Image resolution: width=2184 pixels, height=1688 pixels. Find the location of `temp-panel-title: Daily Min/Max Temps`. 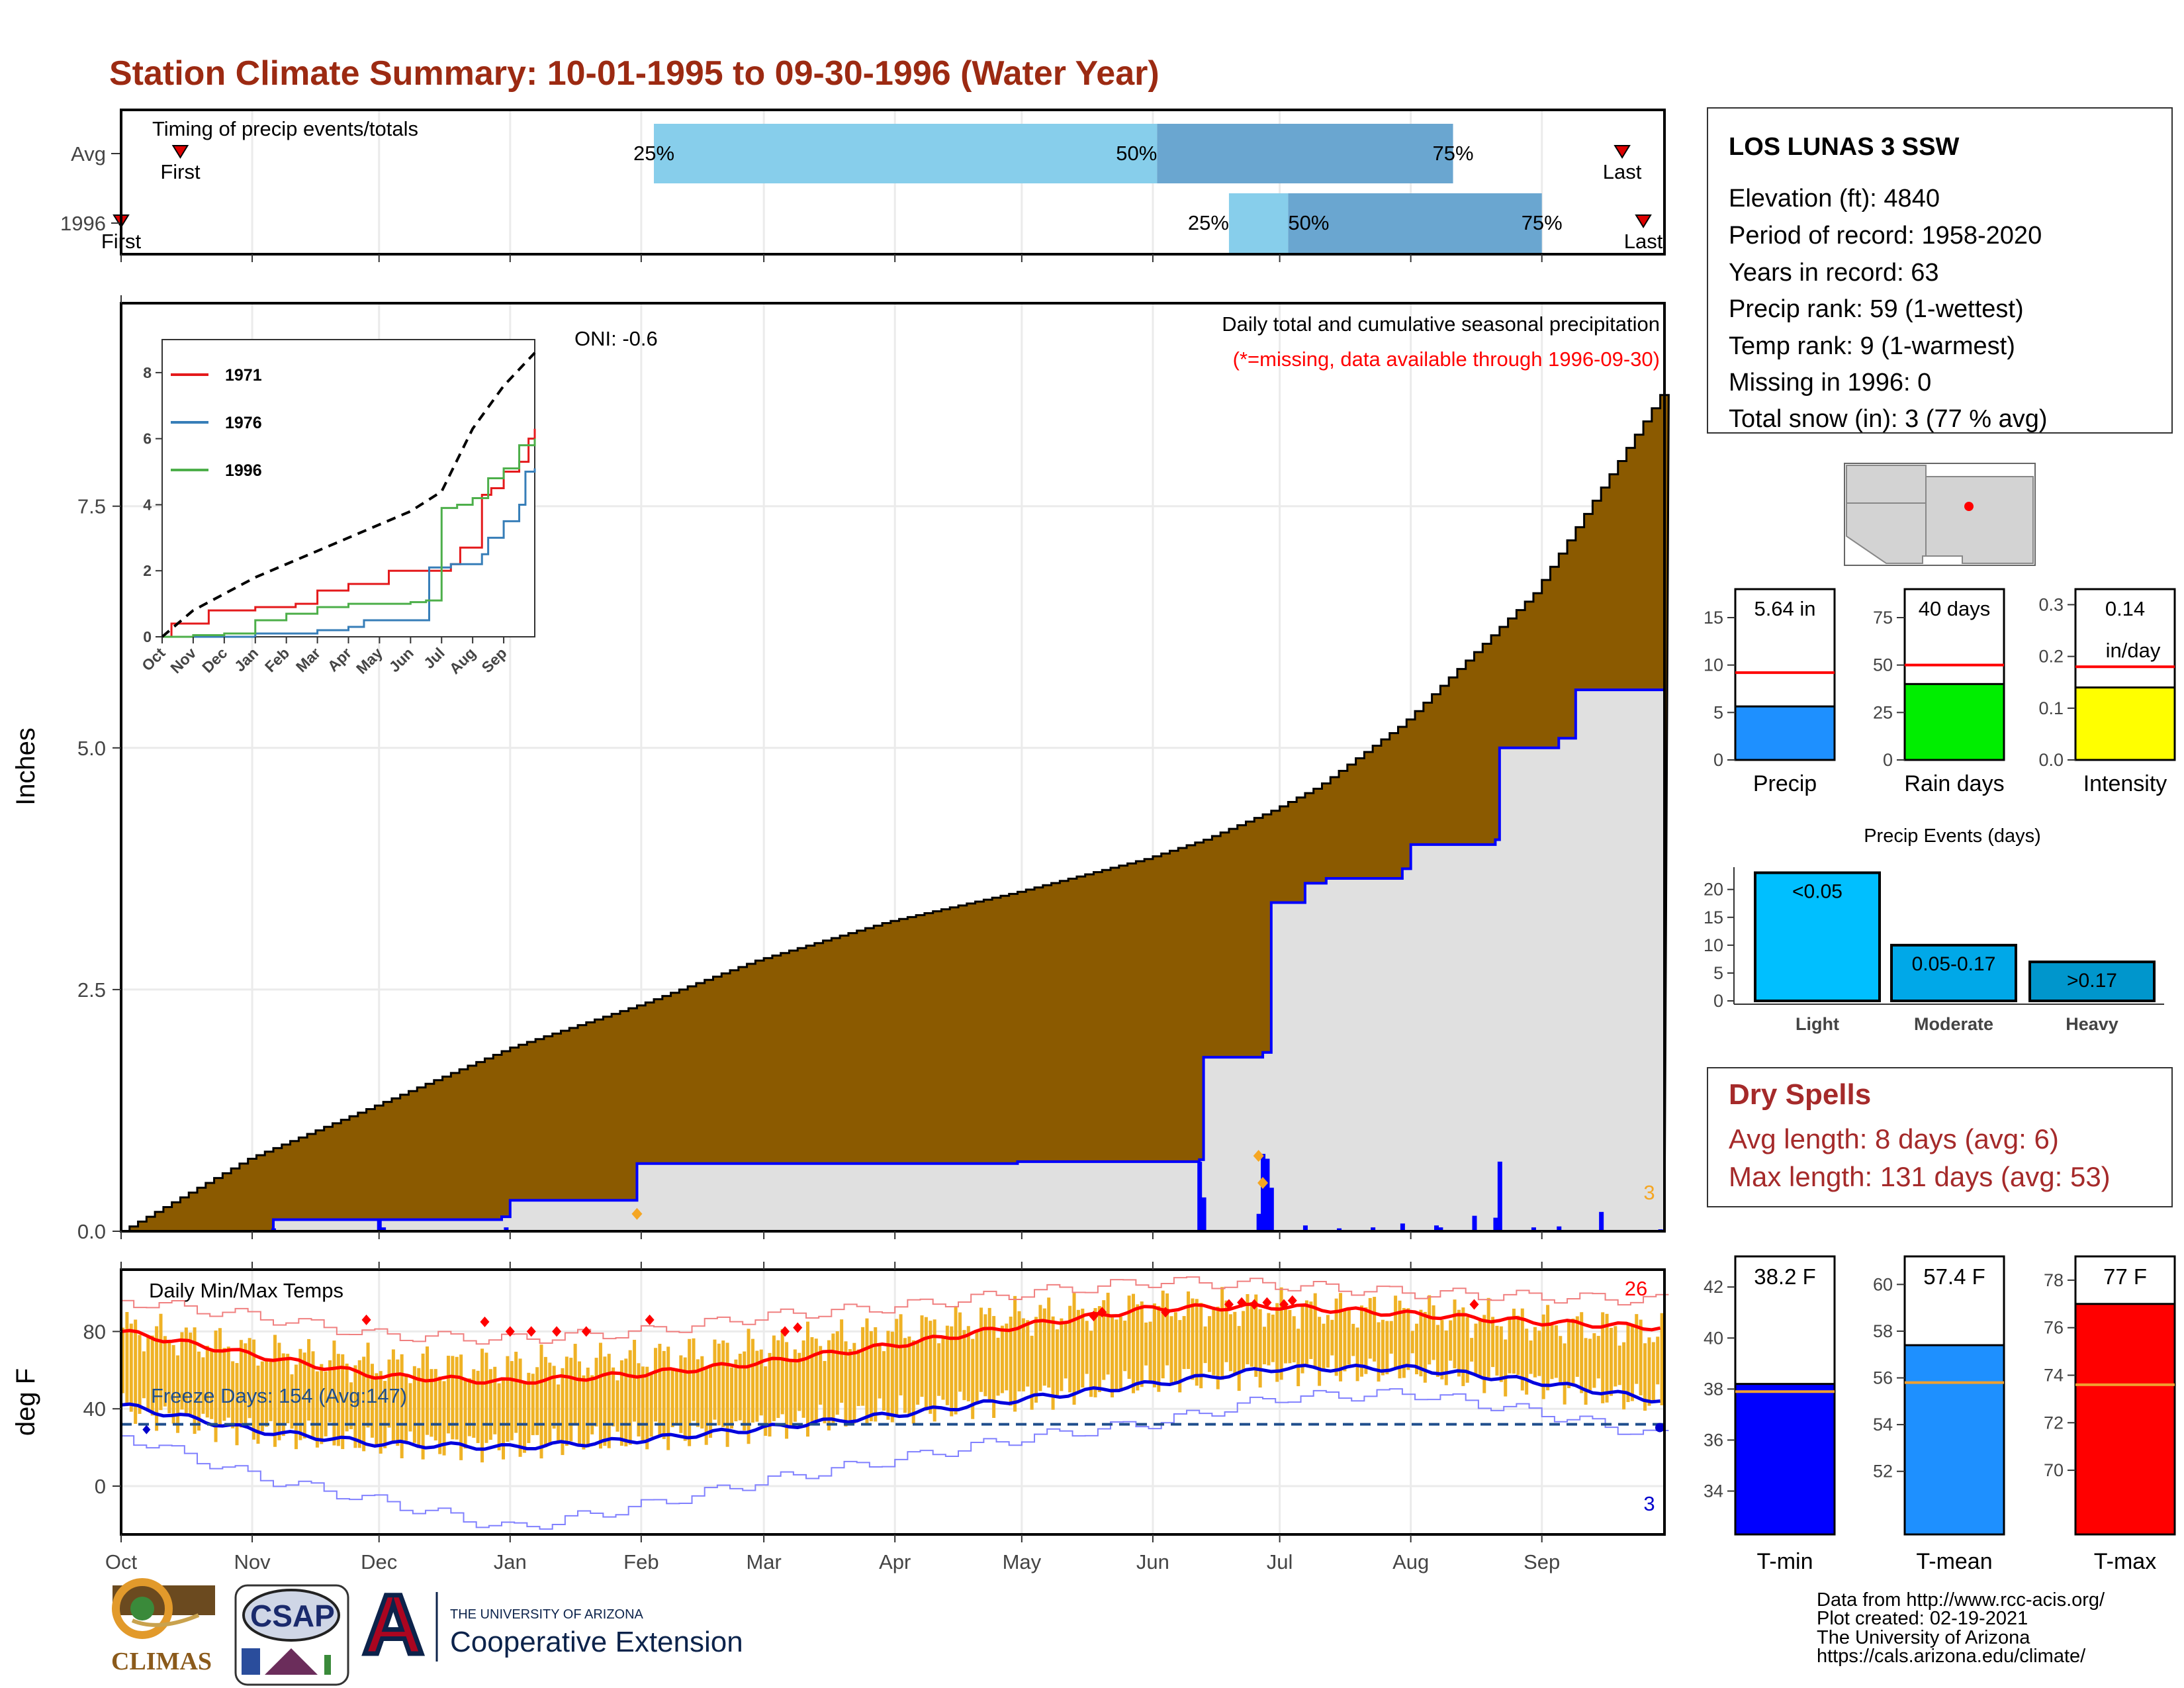

temp-panel-title: Daily Min/Max Temps is located at coordinates (246, 1290).